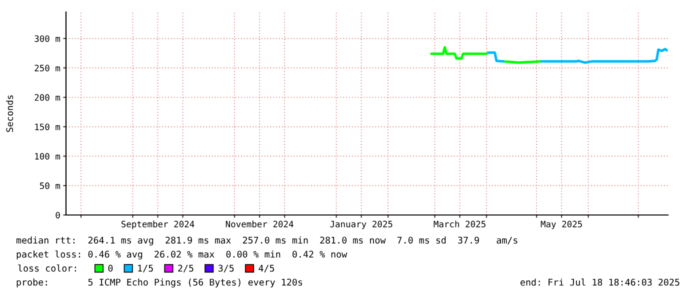  Describe the element at coordinates (182, 255) in the screenshot. I see `text: packet loss: 0.46 % avg 26.02 % max 0.00 % min 0.42 % now` at that location.